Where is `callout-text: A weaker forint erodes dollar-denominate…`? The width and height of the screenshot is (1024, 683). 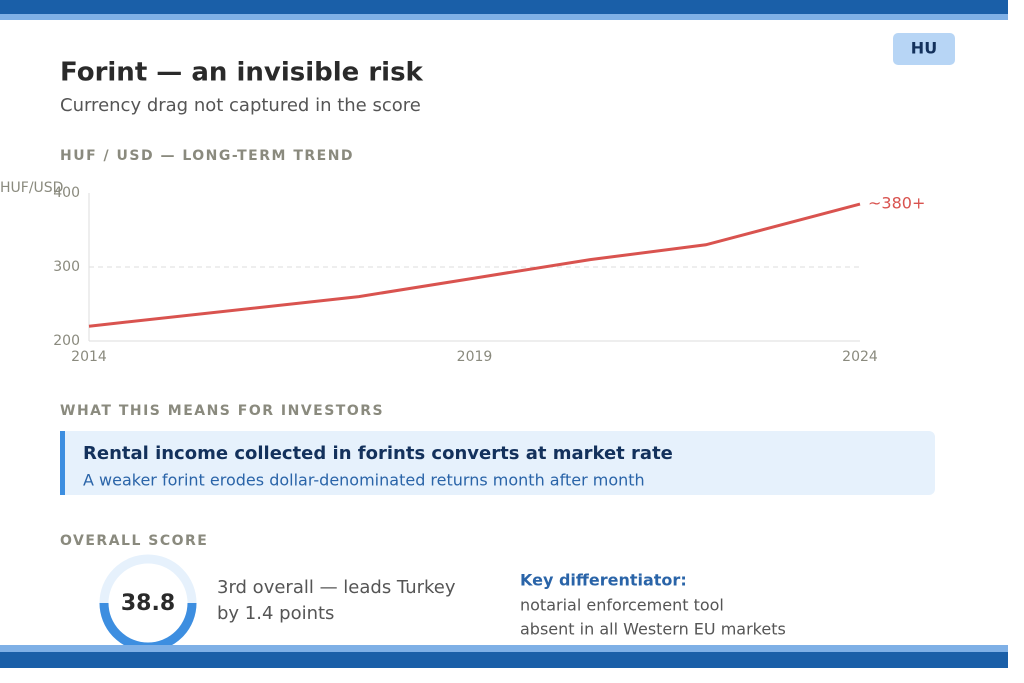
callout-text: A weaker forint erodes dollar-denominate… is located at coordinates (364, 480).